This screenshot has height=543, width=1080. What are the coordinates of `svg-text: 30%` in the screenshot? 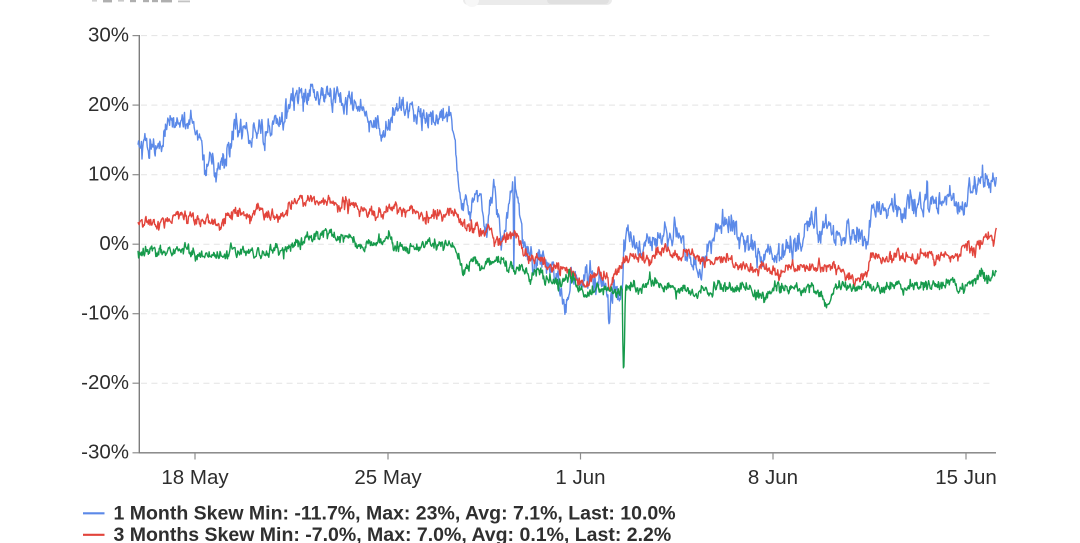 It's located at (108, 34).